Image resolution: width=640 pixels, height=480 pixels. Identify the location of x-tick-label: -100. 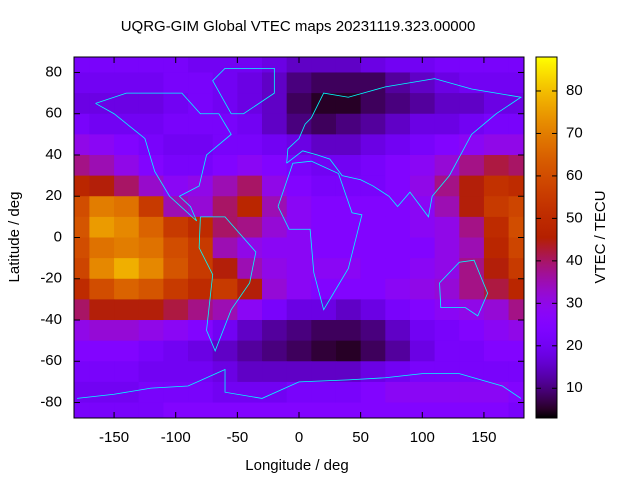
(176, 437).